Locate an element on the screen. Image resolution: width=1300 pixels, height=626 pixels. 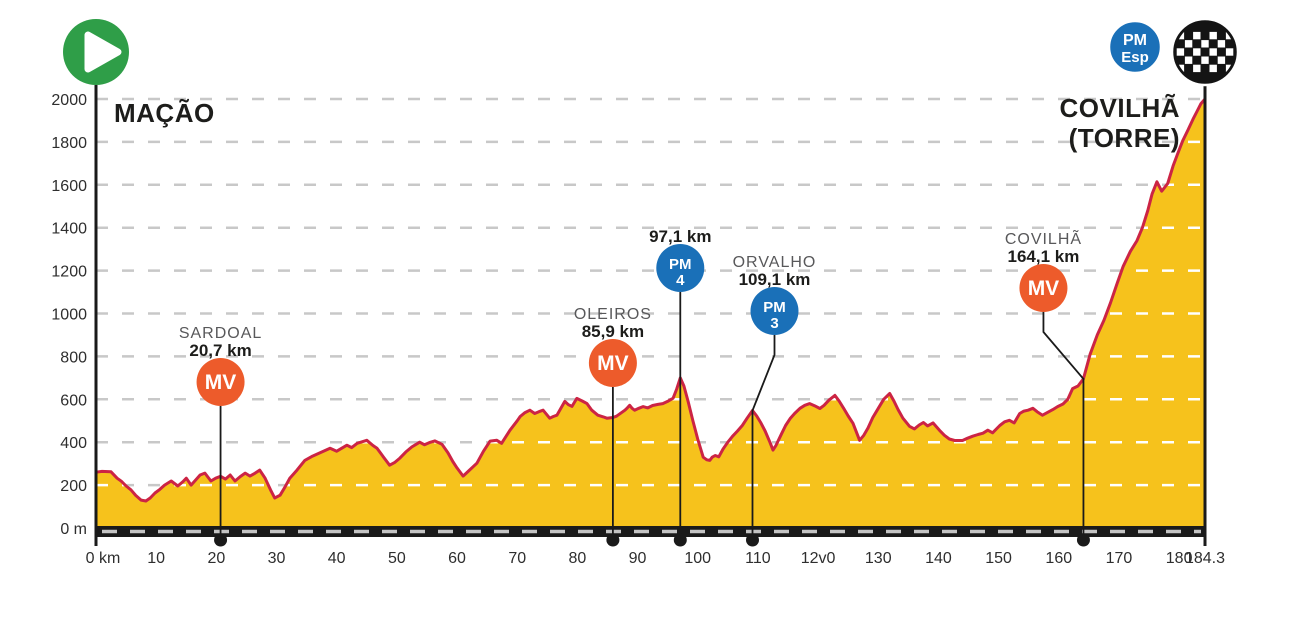
x-tick-label: 100 is located at coordinates (697, 558).